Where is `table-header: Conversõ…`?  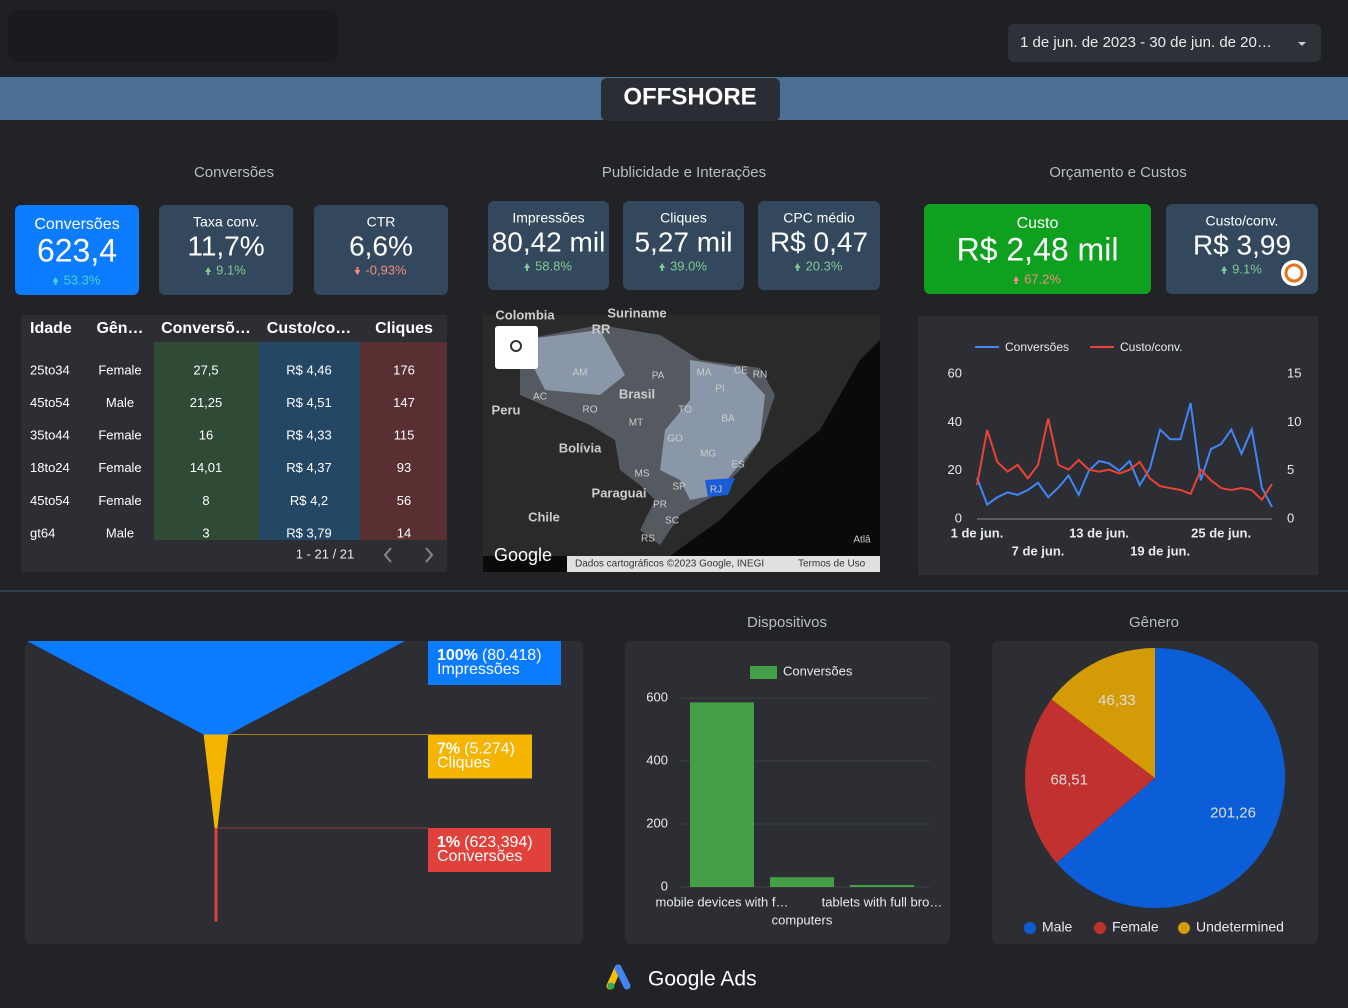 table-header: Conversõ… is located at coordinates (206, 328).